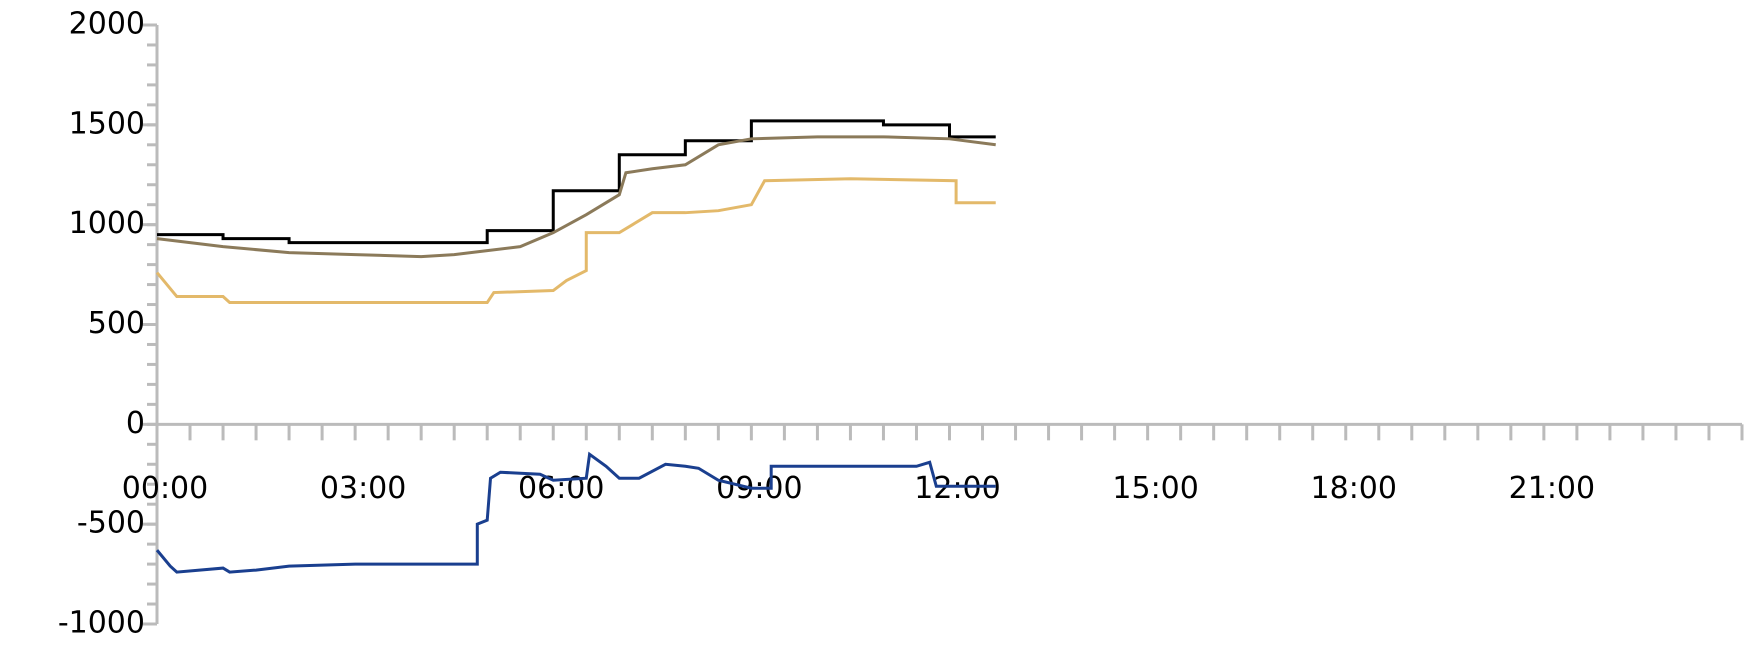 This screenshot has height=657, width=1754. I want to click on y-tick-label: 1500, so click(107, 123).